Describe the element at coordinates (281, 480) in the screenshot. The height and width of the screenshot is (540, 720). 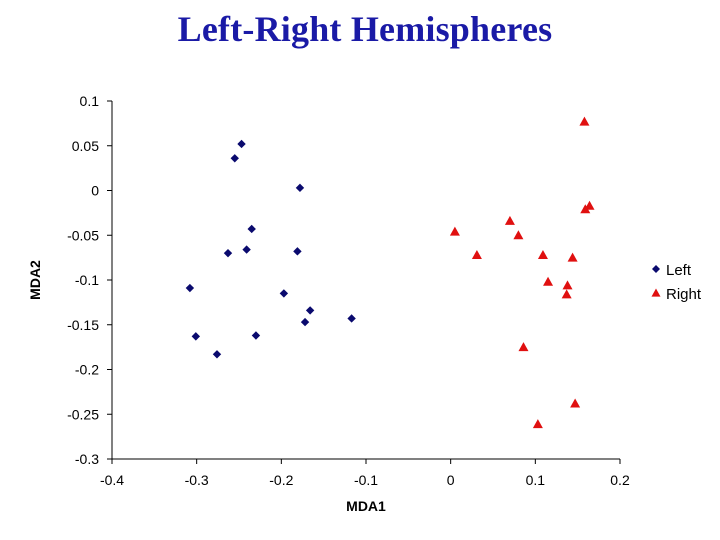
I see `x-tick-label: -0.2` at that location.